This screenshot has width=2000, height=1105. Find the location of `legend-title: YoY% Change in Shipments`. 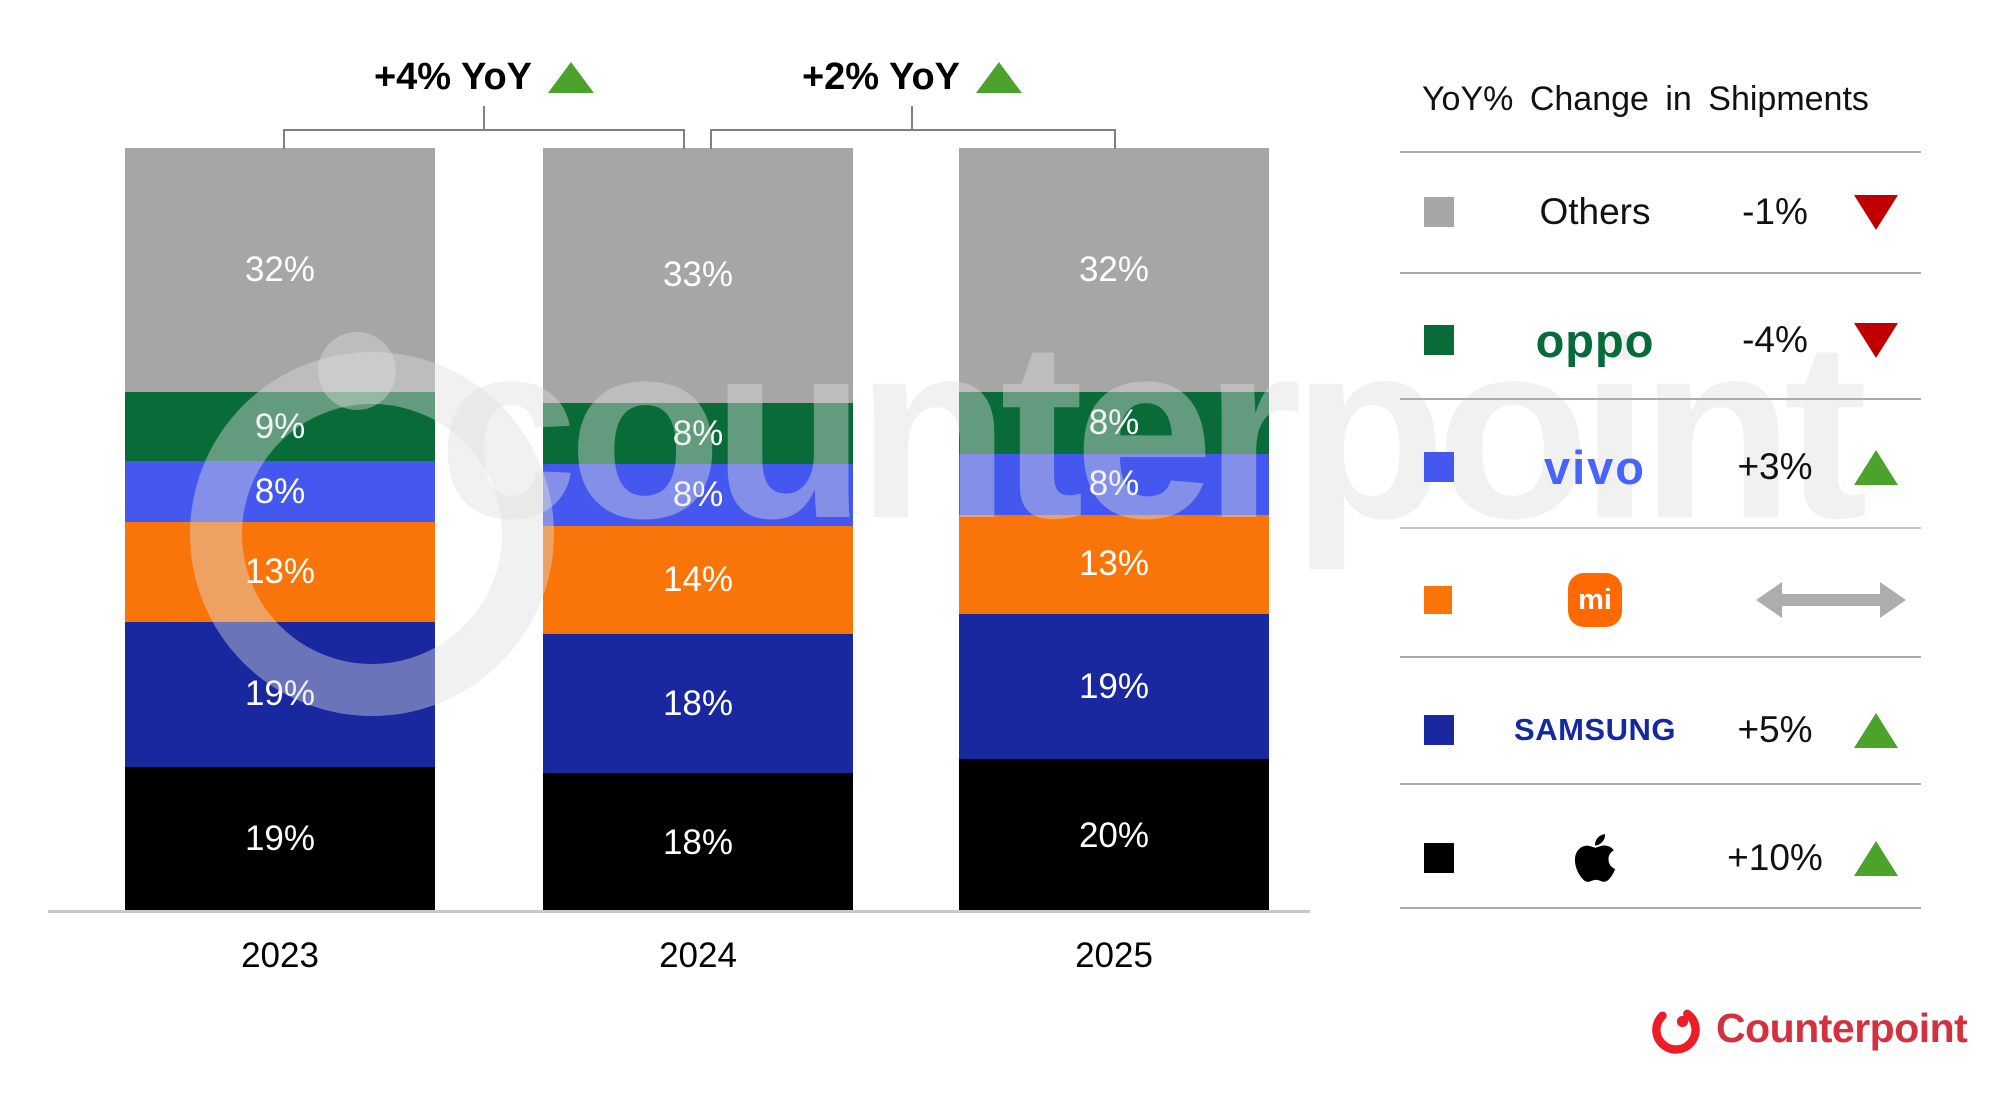

legend-title: YoY% Change in Shipments is located at coordinates (1645, 99).